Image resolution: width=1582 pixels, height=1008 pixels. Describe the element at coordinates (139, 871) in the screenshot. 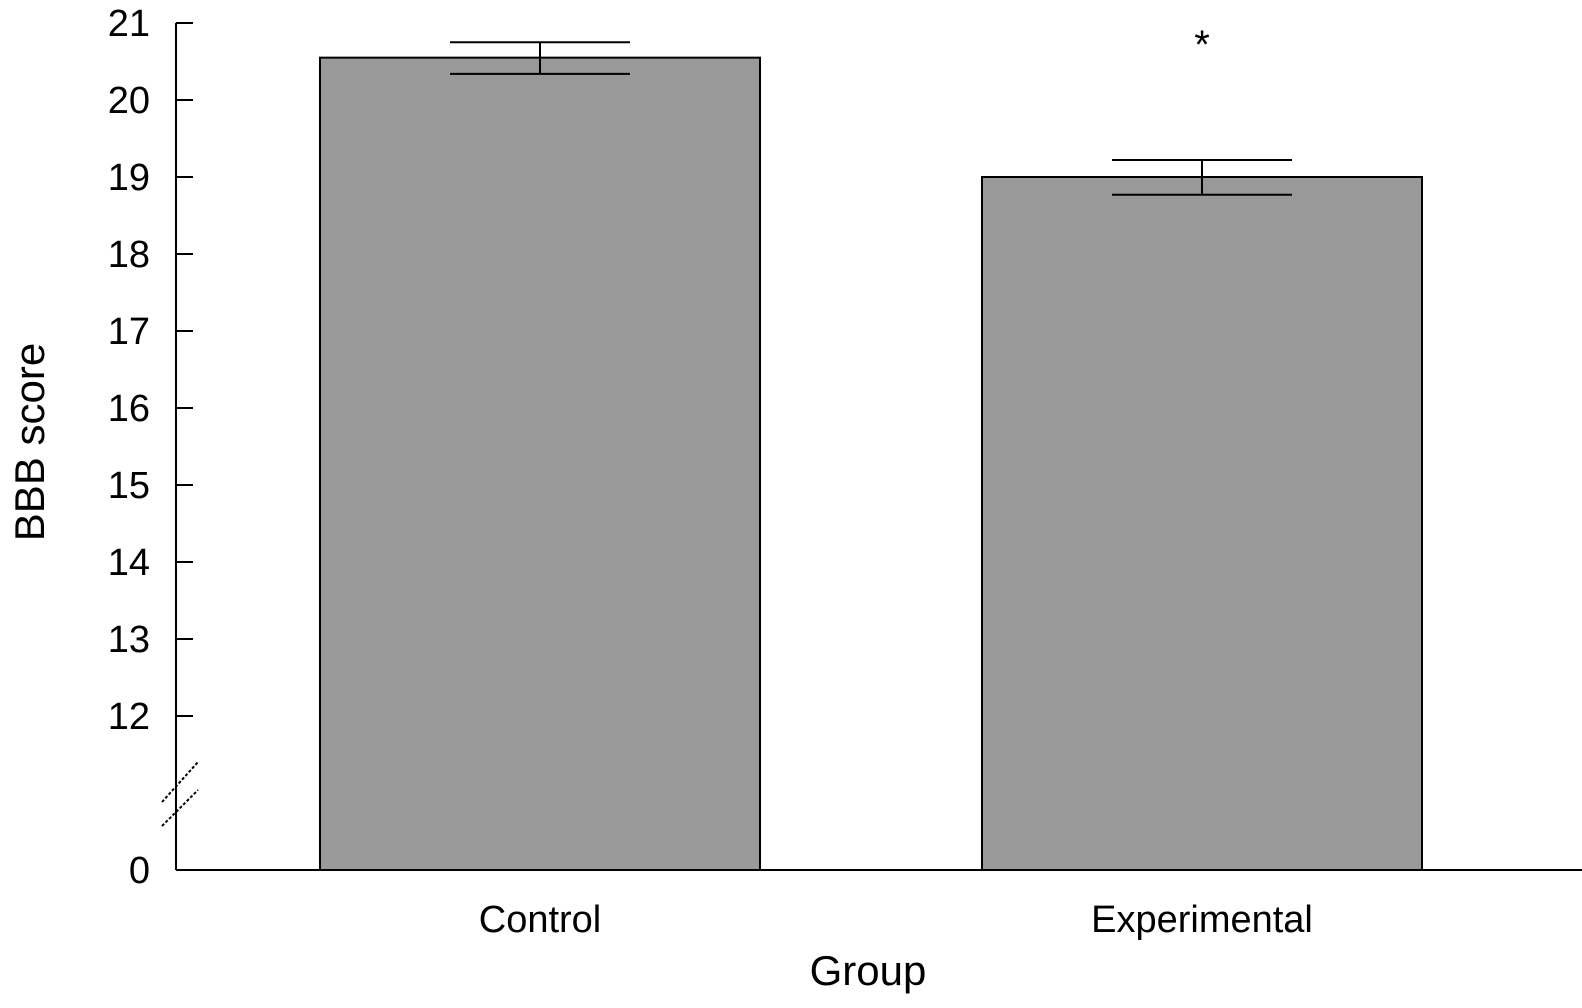

I see `y-tick-label: 0` at that location.